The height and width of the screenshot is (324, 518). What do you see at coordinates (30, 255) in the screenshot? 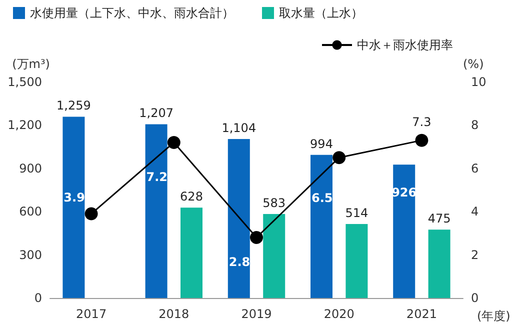
I see `y-tick-label: 300` at bounding box center [30, 255].